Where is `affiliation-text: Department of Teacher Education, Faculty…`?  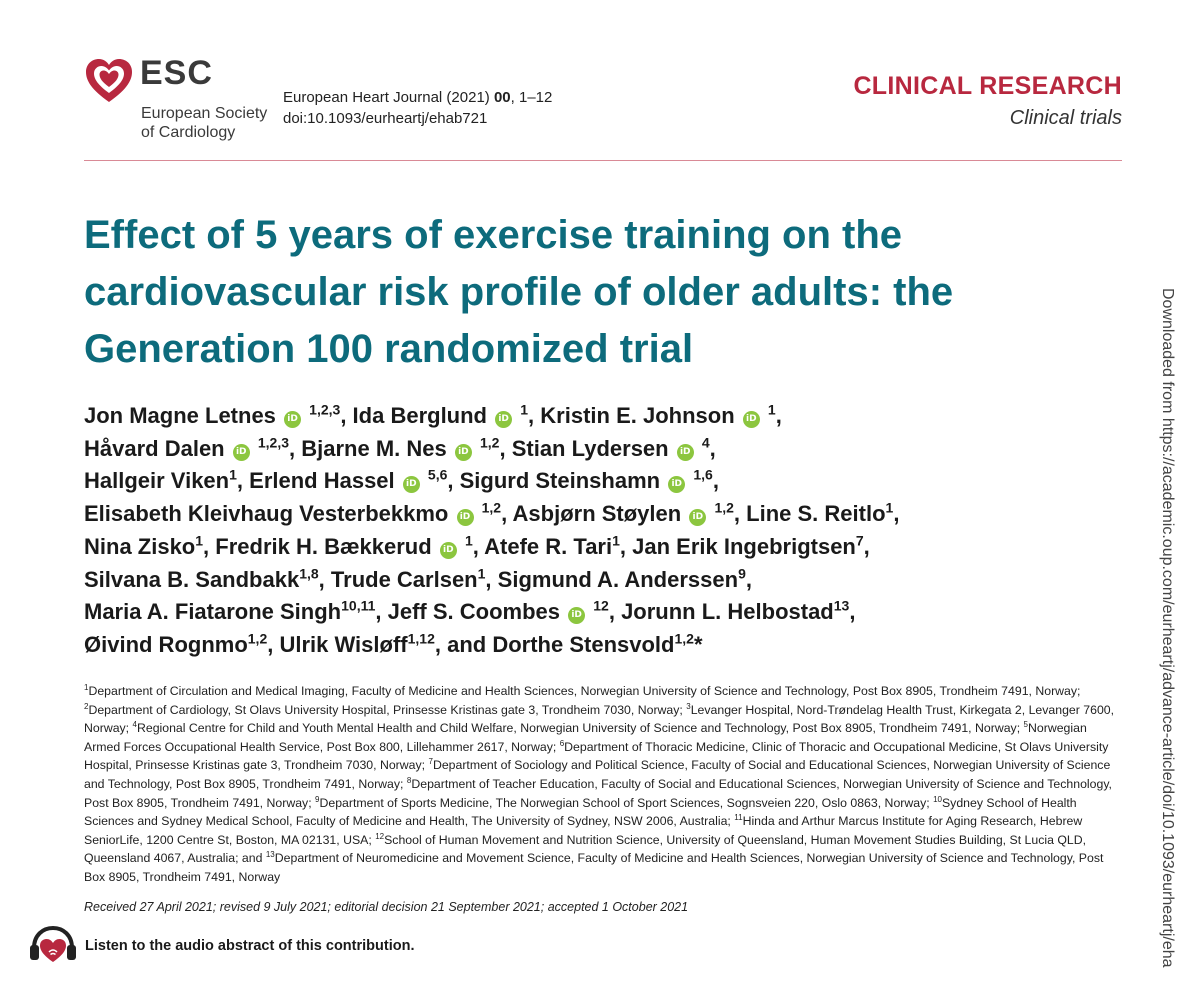
affiliation-text: Department of Teacher Education, Faculty… is located at coordinates (598, 793).